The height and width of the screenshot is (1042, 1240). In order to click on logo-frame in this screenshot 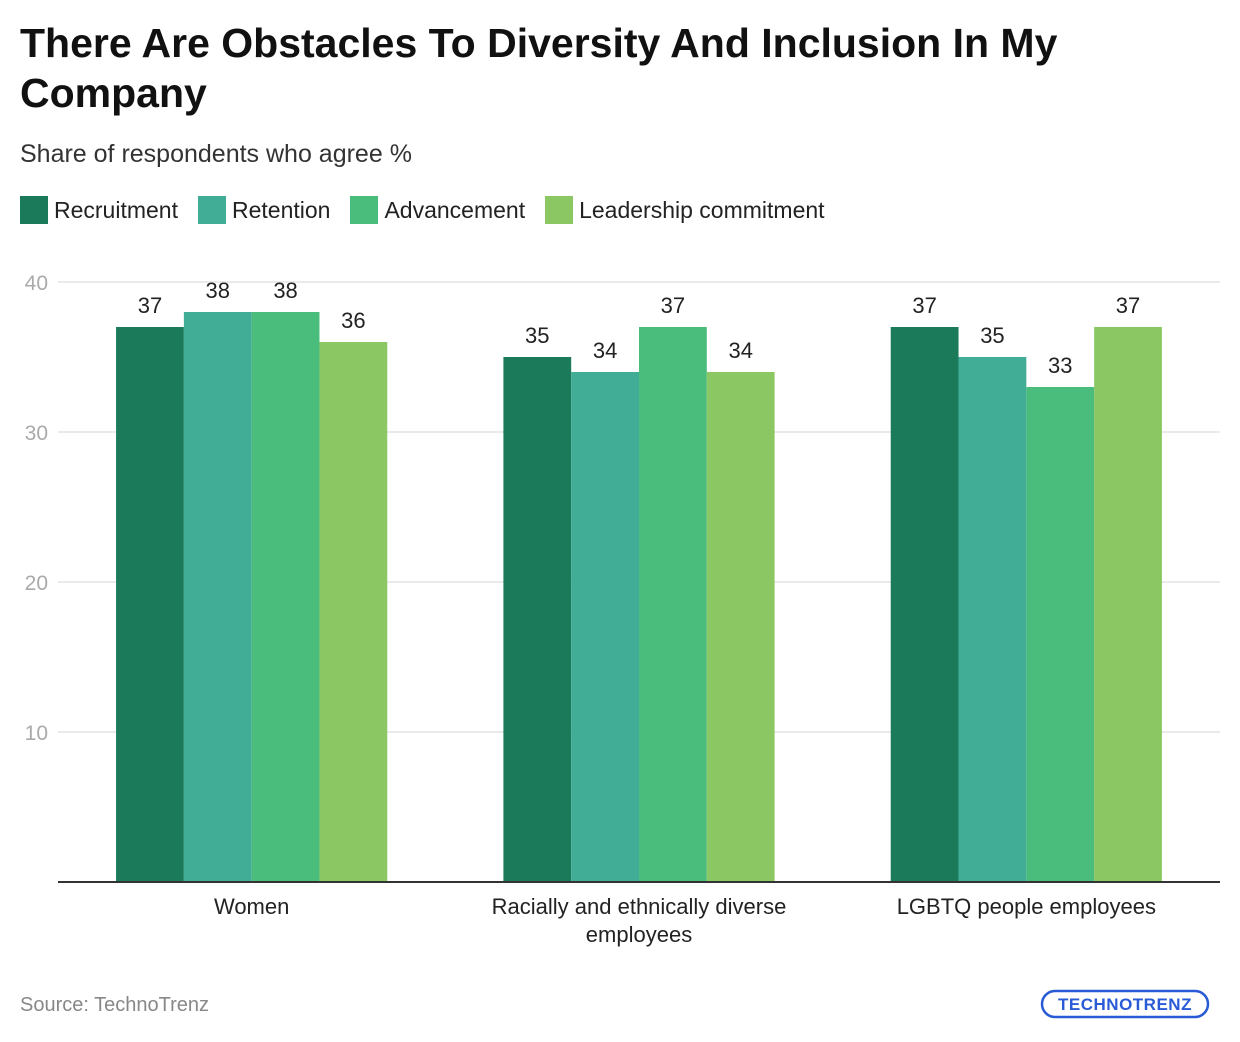, I will do `click(1125, 1004)`.